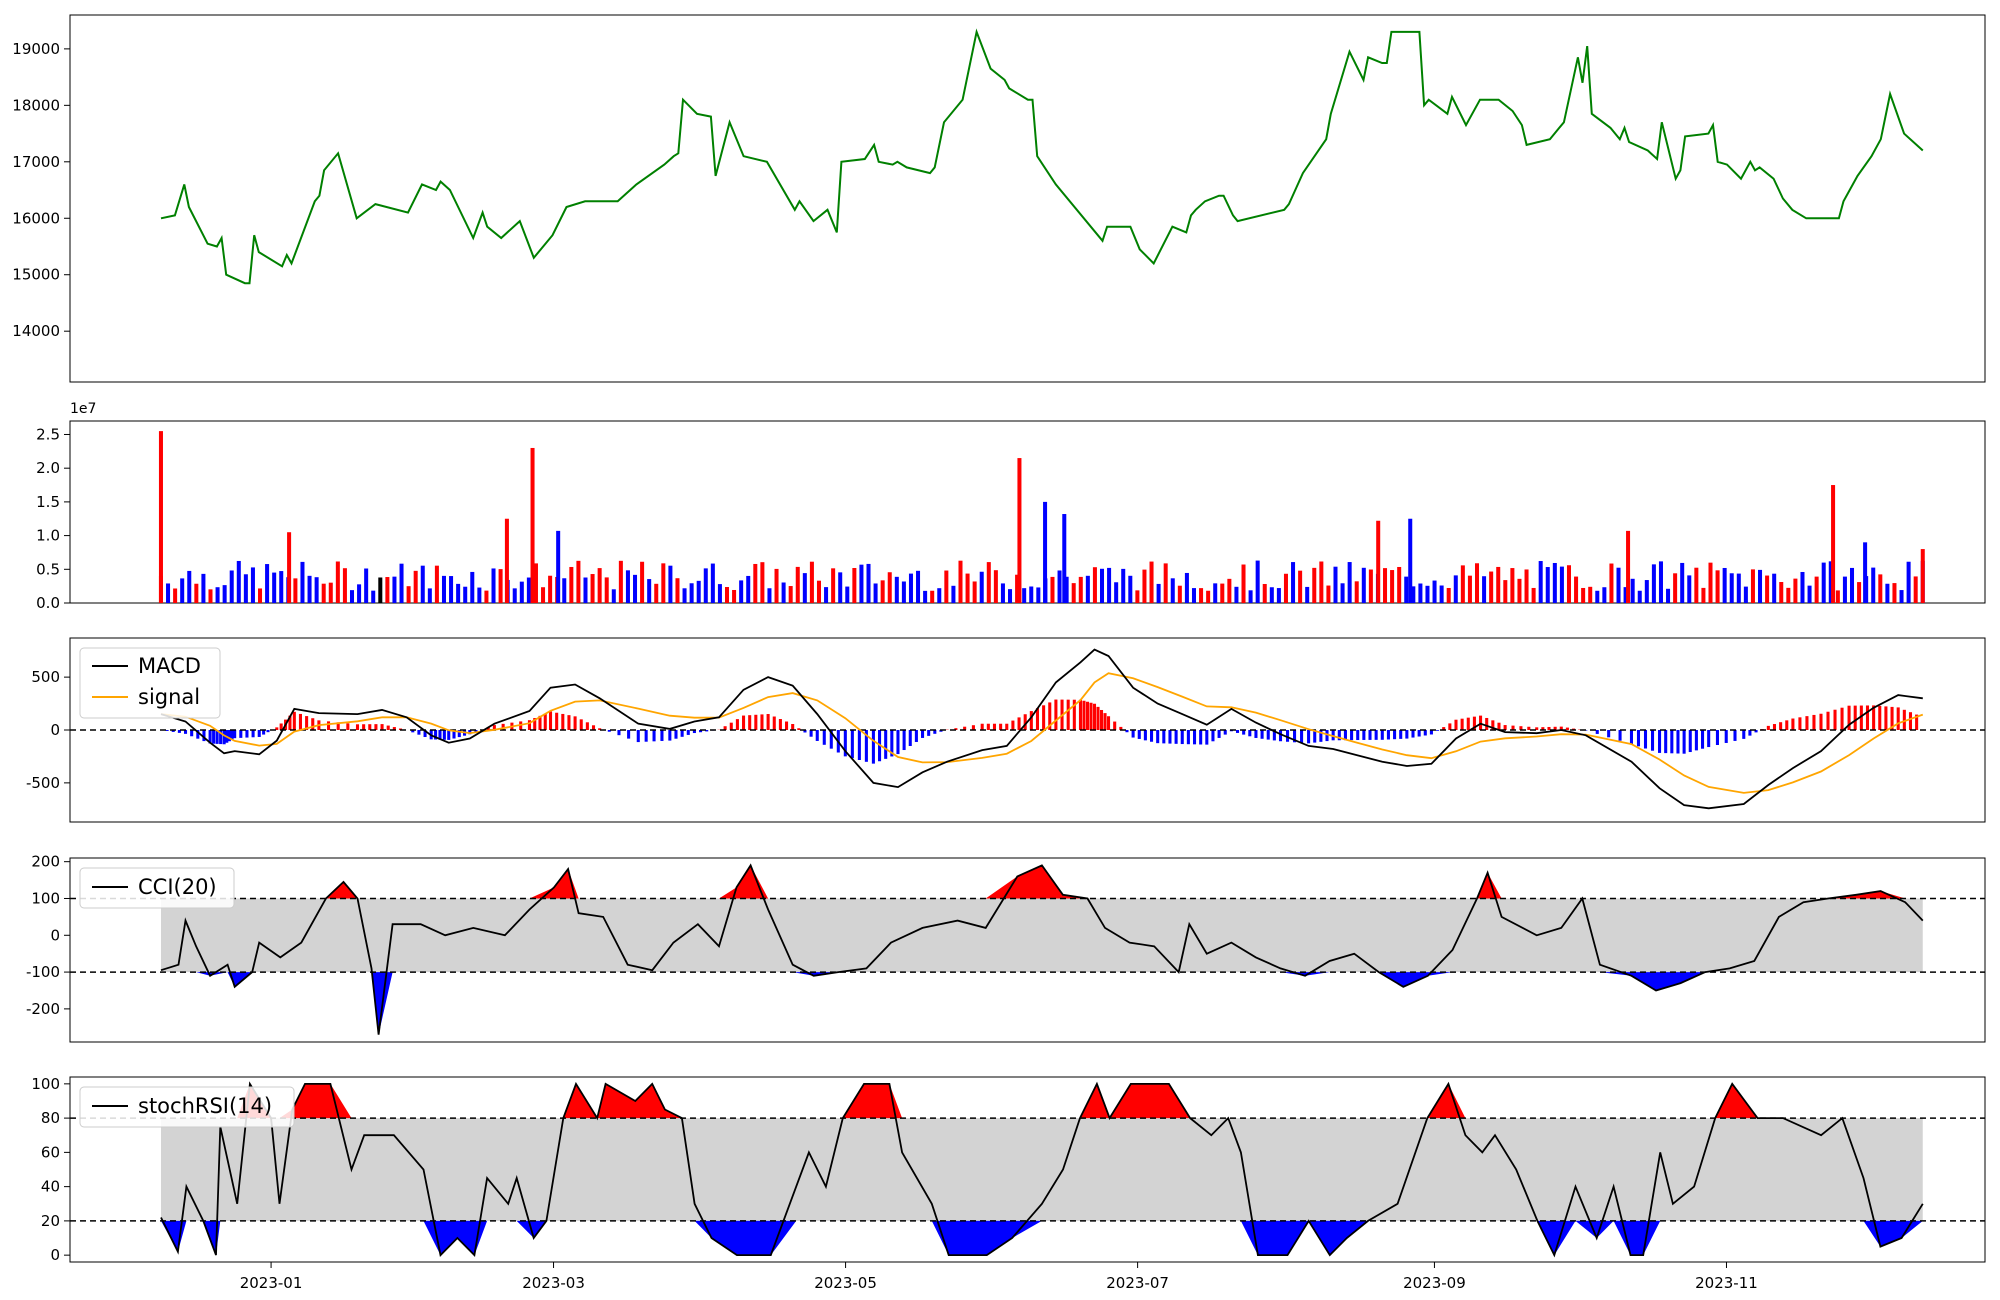  I want to click on macd-ytick-label: 0, so click(55, 730).